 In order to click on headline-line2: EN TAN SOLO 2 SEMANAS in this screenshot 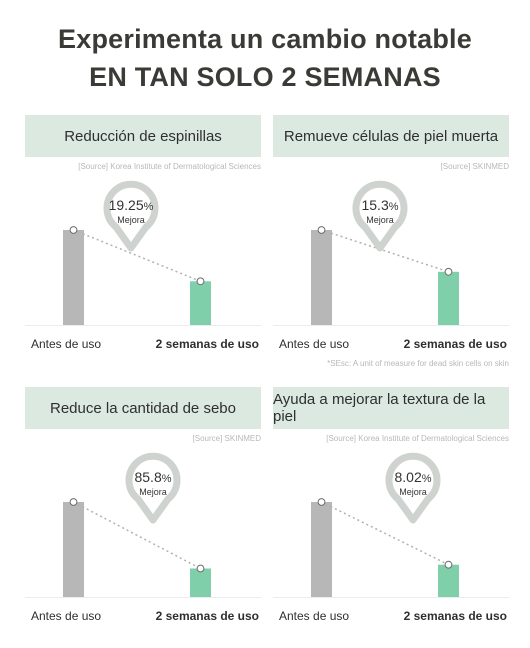, I will do `click(265, 77)`.